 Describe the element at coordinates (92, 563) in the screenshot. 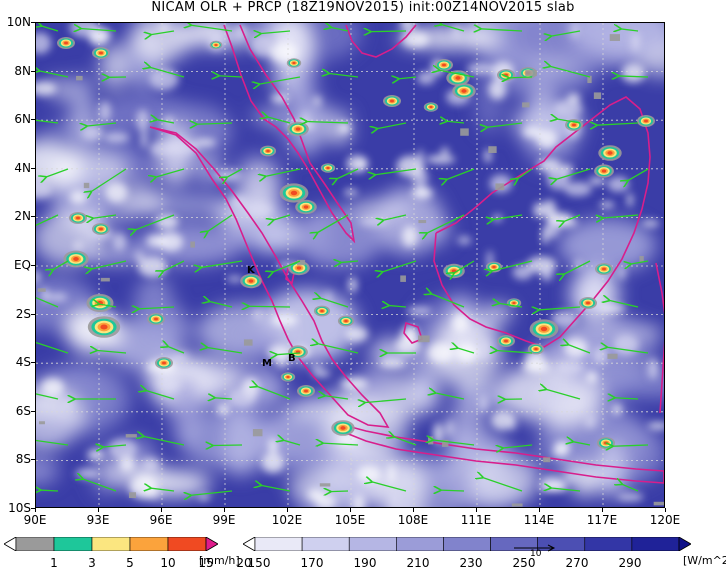

I see `colorbar-label: 3` at that location.